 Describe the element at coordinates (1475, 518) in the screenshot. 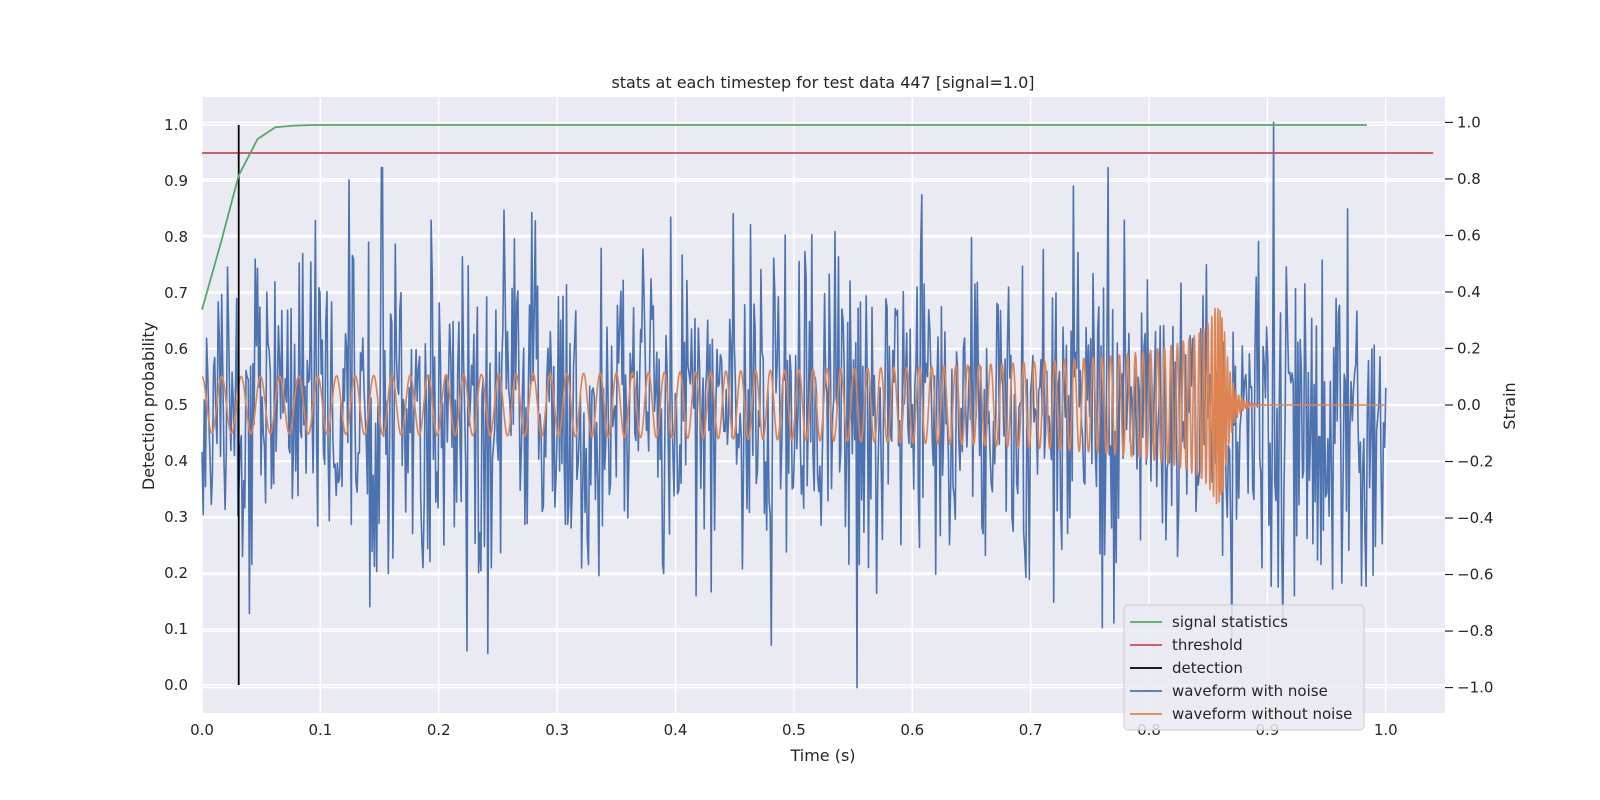

I see `y2-tick-label: −0.4` at that location.